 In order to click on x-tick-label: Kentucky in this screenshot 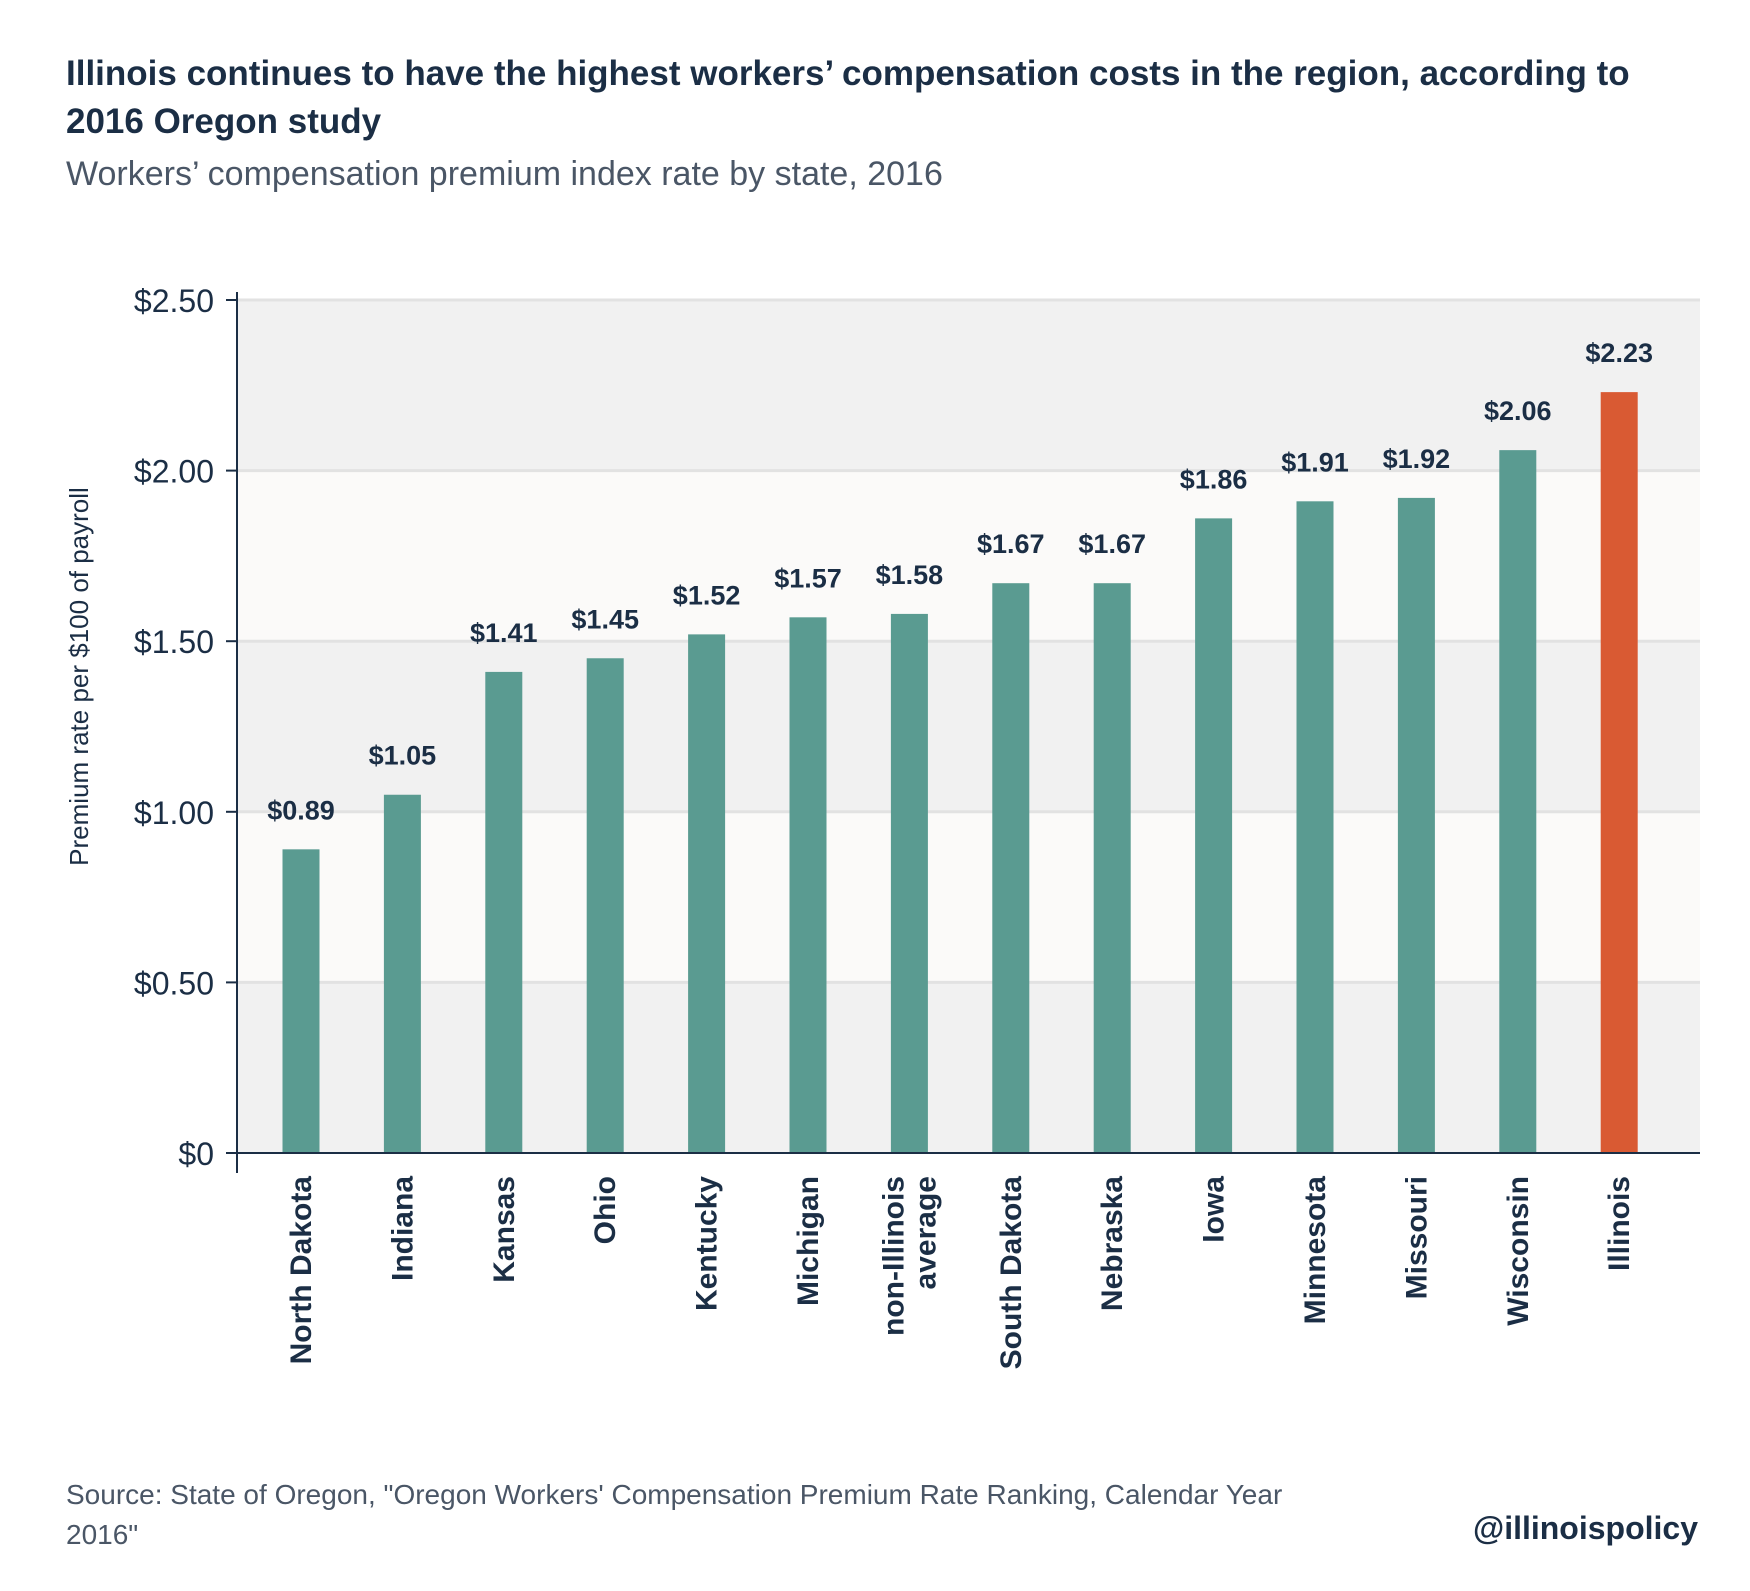, I will do `click(707, 1243)`.